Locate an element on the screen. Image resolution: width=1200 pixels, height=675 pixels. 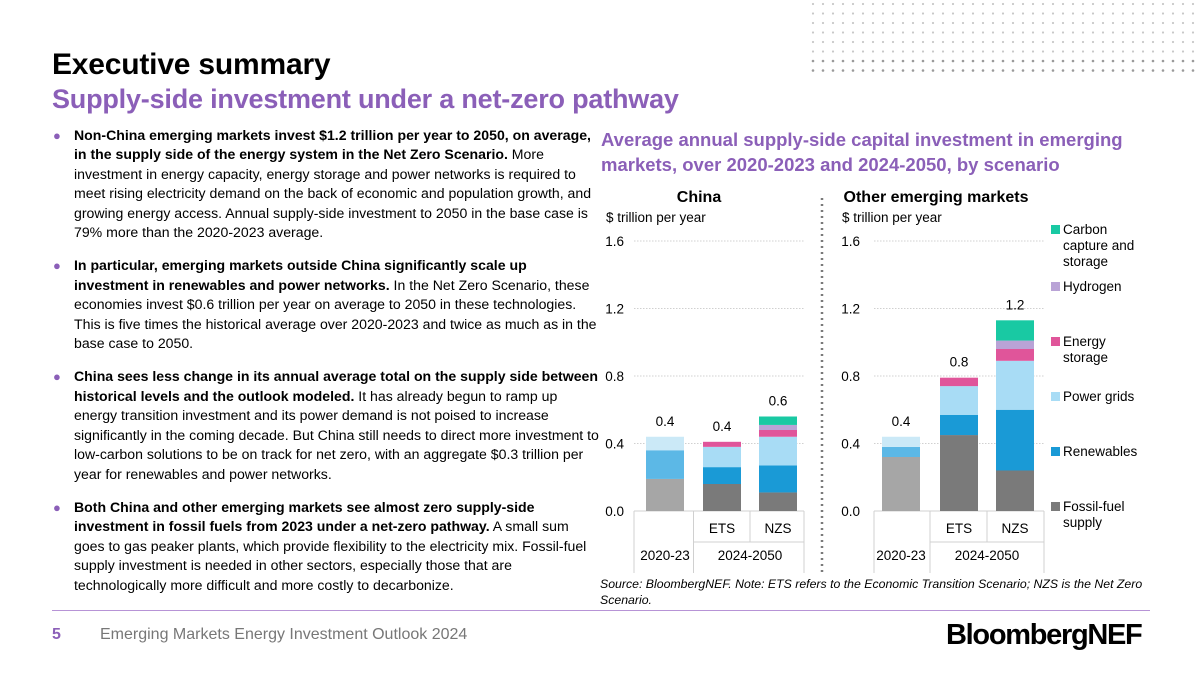
bar-total-label: 0.4 is located at coordinates (901, 421).